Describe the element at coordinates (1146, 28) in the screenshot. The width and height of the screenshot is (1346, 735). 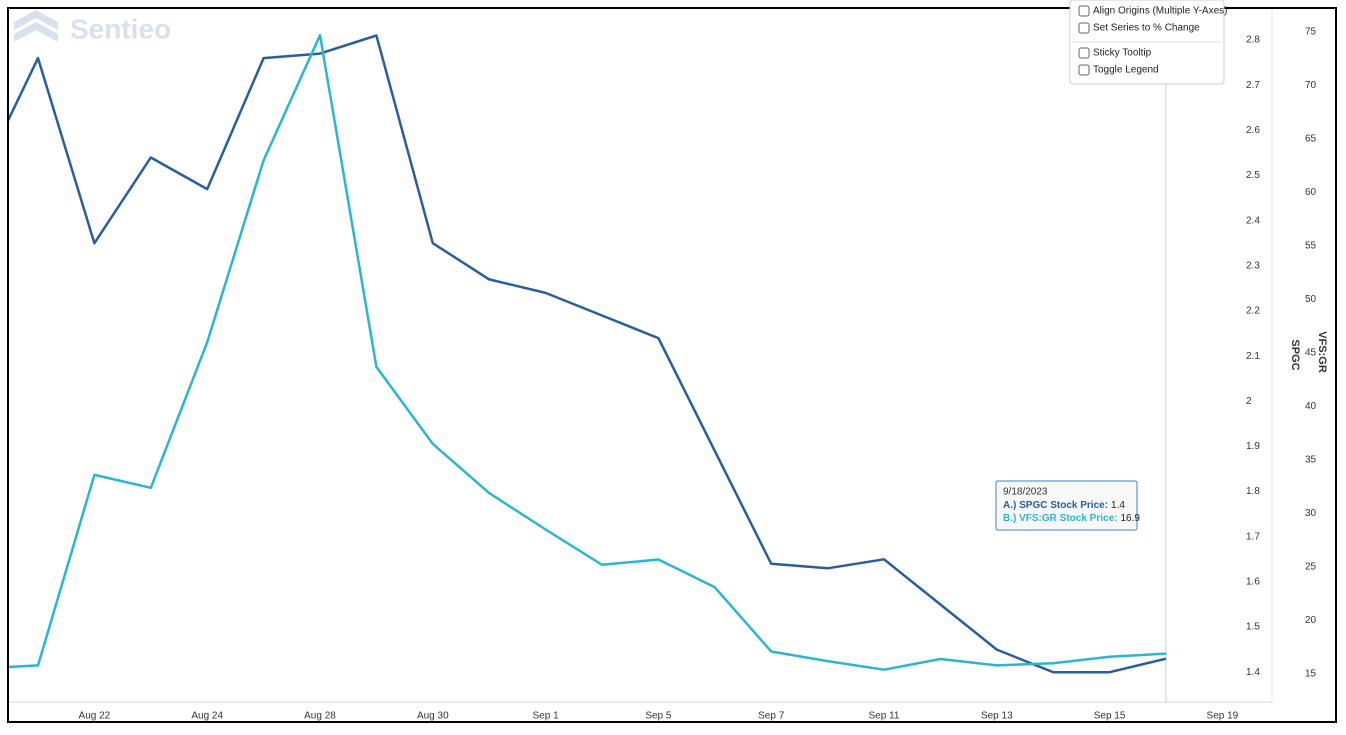
I see `menu-item: Set Series to % Change` at that location.